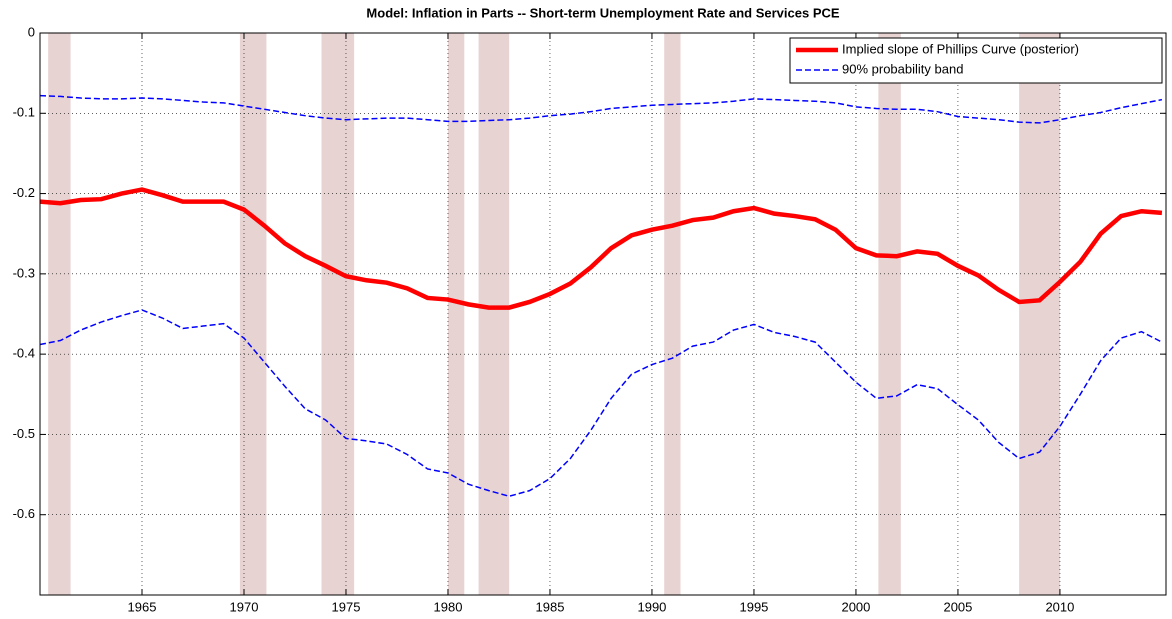 The width and height of the screenshot is (1172, 619). Describe the element at coordinates (31, 31) in the screenshot. I see `y-tick-label: 0` at that location.